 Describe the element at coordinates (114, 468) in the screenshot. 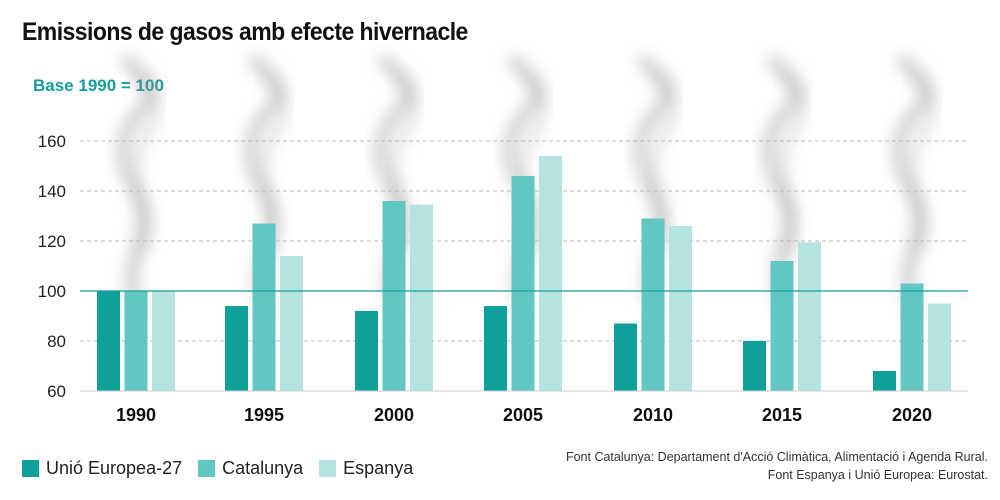

I see `legend-label-ue27: Unió Europea-27` at that location.